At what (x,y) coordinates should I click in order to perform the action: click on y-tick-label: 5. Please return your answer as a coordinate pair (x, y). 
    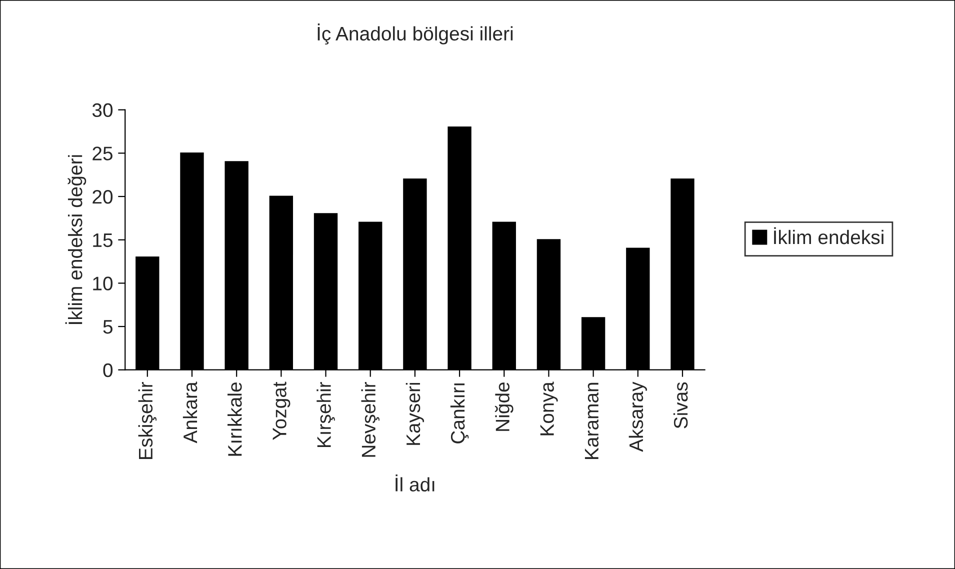
    Looking at the image, I should click on (107, 327).